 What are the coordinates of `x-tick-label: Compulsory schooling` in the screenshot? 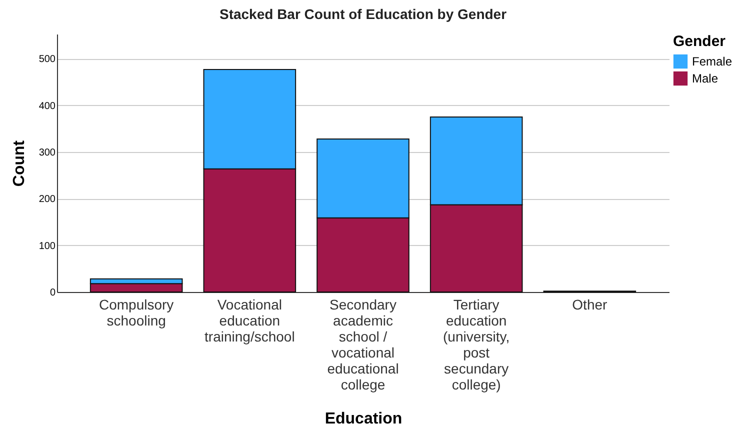 It's located at (136, 312).